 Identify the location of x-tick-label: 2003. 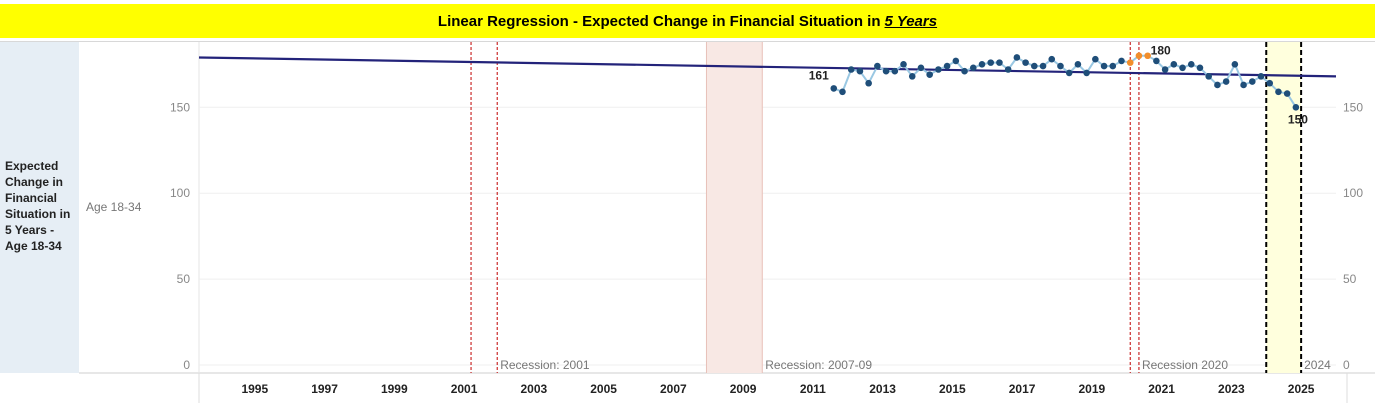
(533, 389).